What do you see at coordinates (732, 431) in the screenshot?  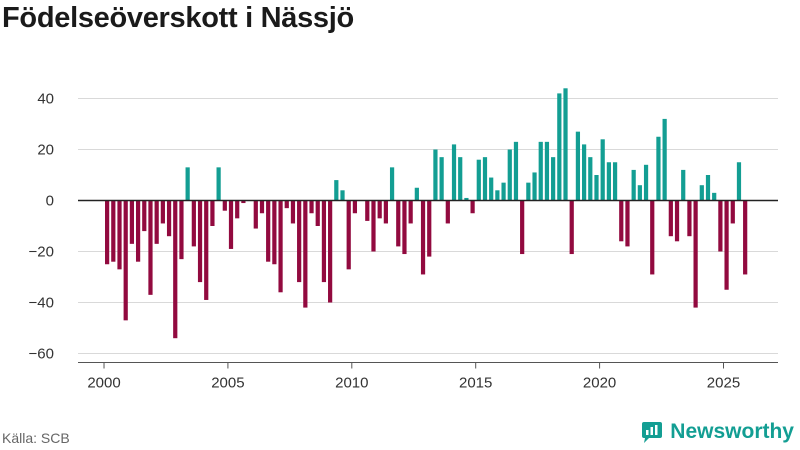 I see `brand-name: Newsworthy` at bounding box center [732, 431].